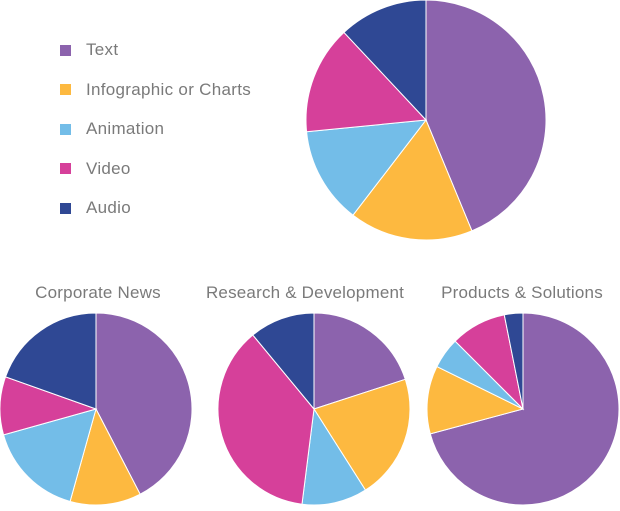 The width and height of the screenshot is (620, 511). What do you see at coordinates (65, 90) in the screenshot?
I see `legend-swatch-infographic` at bounding box center [65, 90].